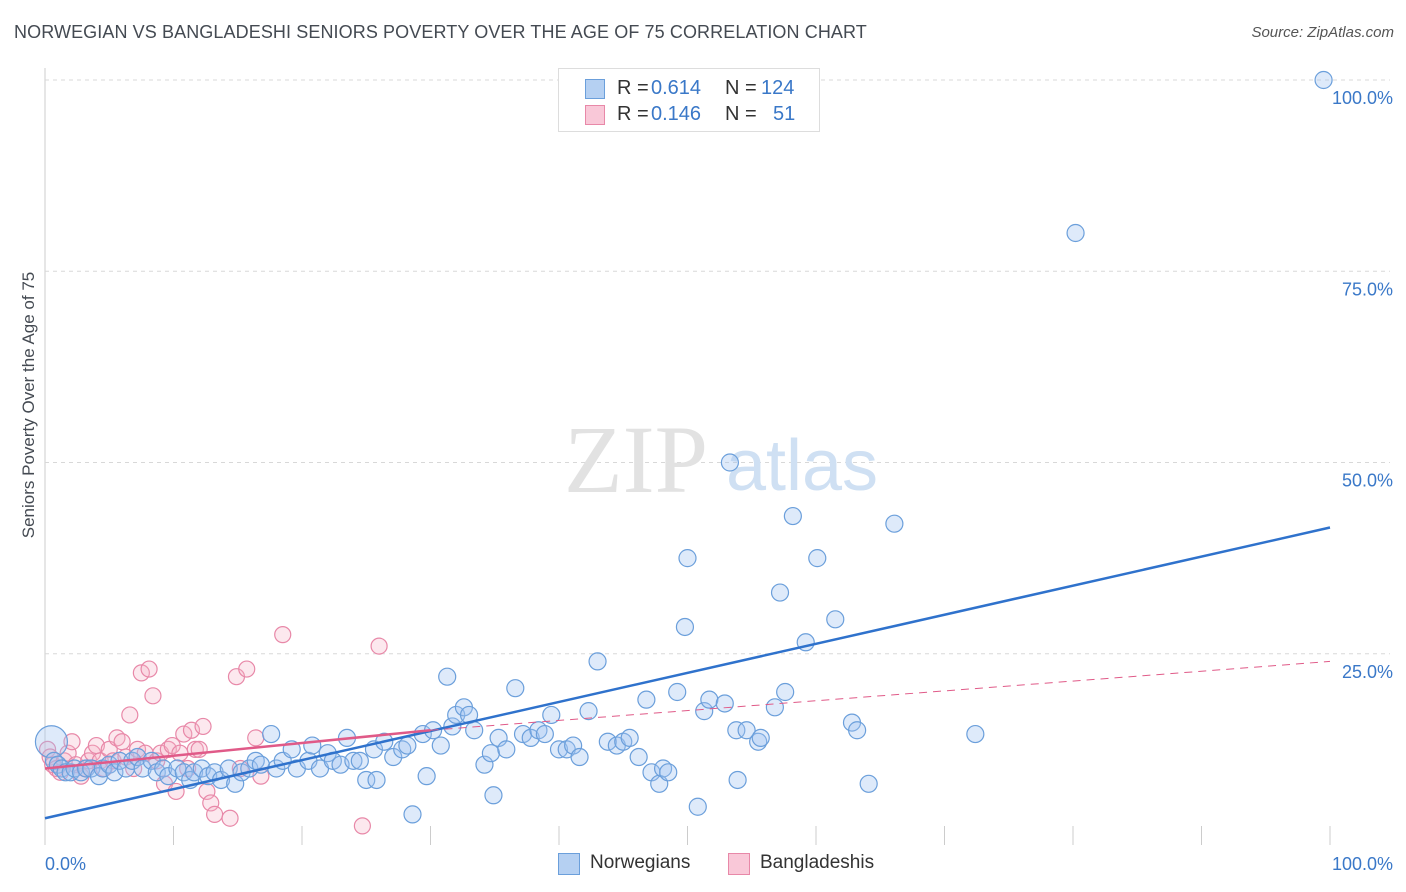  I want to click on y-tick-label: 50.0%, so click(1367, 481).